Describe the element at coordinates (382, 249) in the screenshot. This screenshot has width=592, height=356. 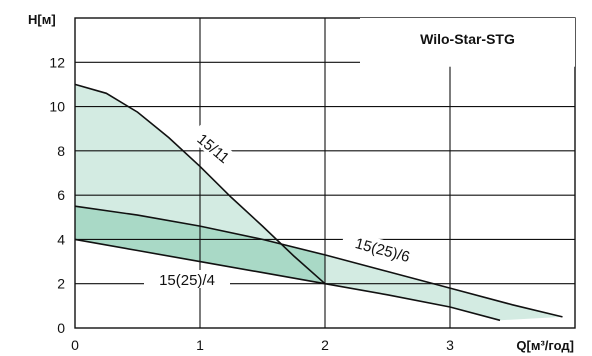
I see `curve-label-15-25-6-bg` at that location.